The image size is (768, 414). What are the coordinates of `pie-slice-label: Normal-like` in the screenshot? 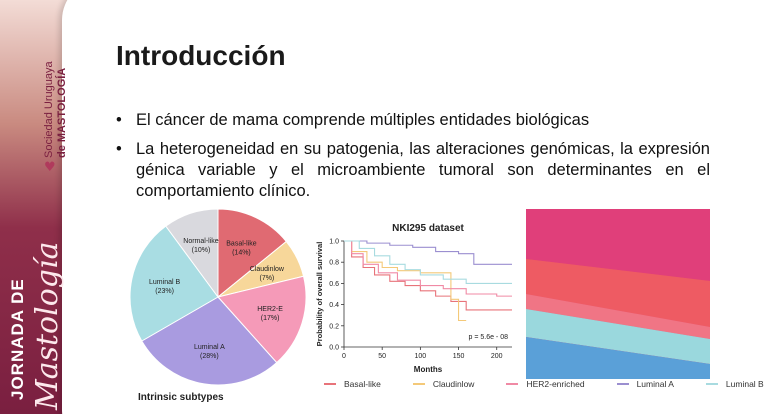 It's located at (201, 241).